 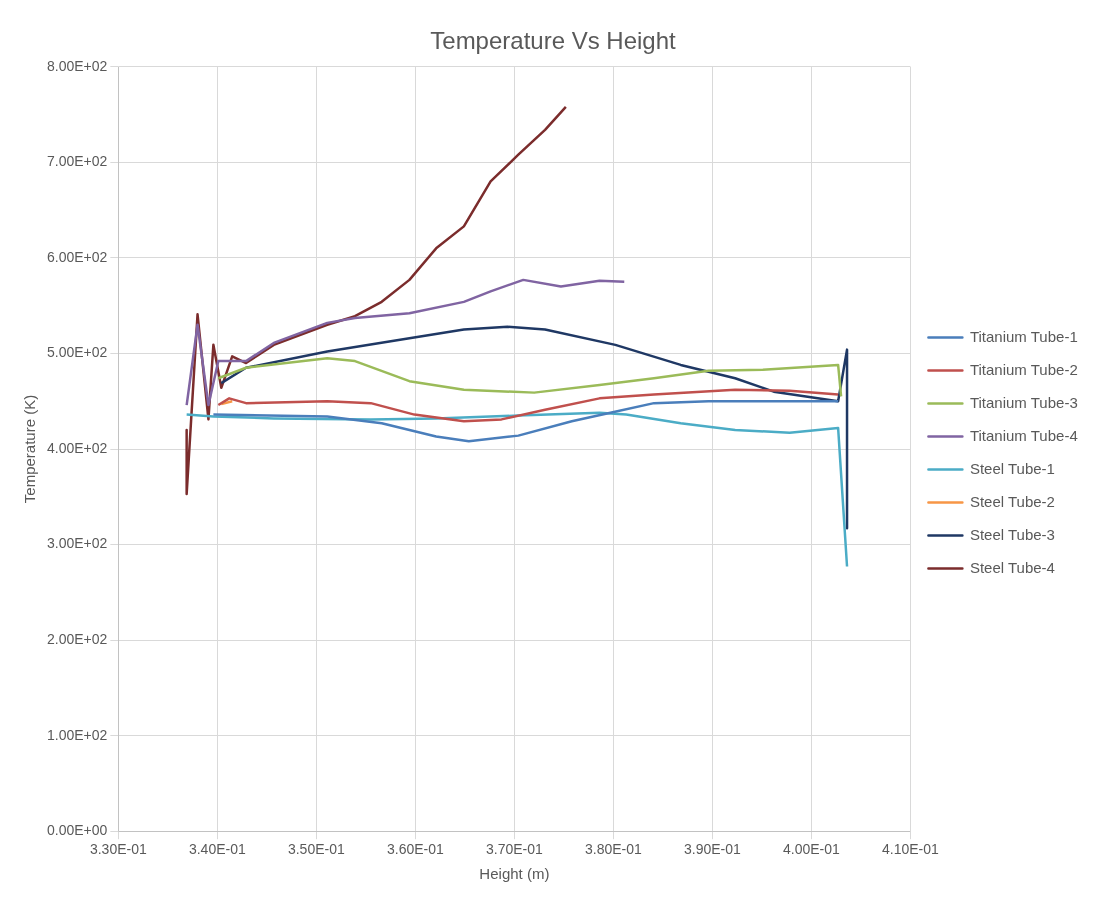 I want to click on x-tick-label: 4.00E-01, so click(x=811, y=849).